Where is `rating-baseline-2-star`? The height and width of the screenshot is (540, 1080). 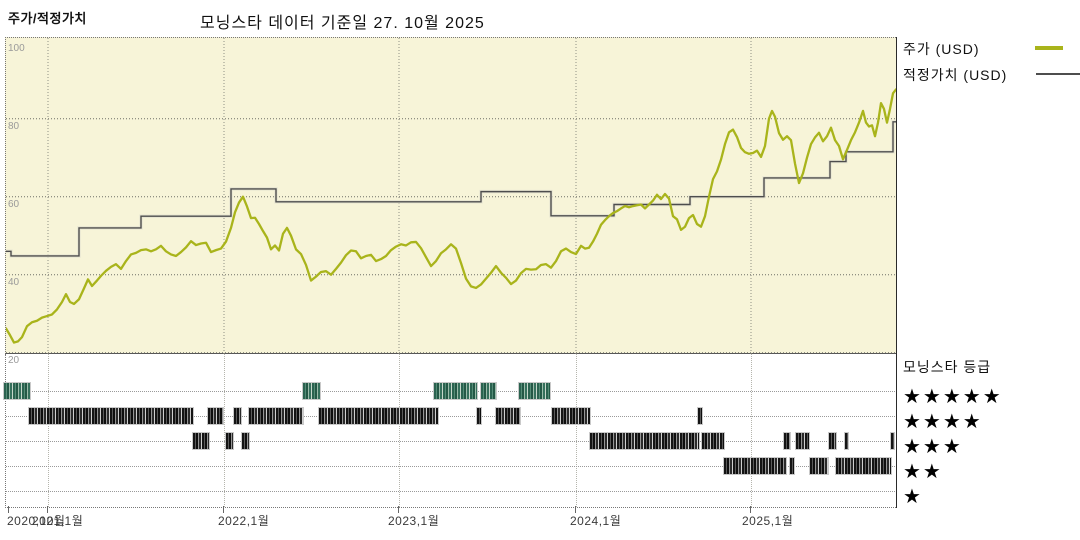 rating-baseline-2-star is located at coordinates (450, 466).